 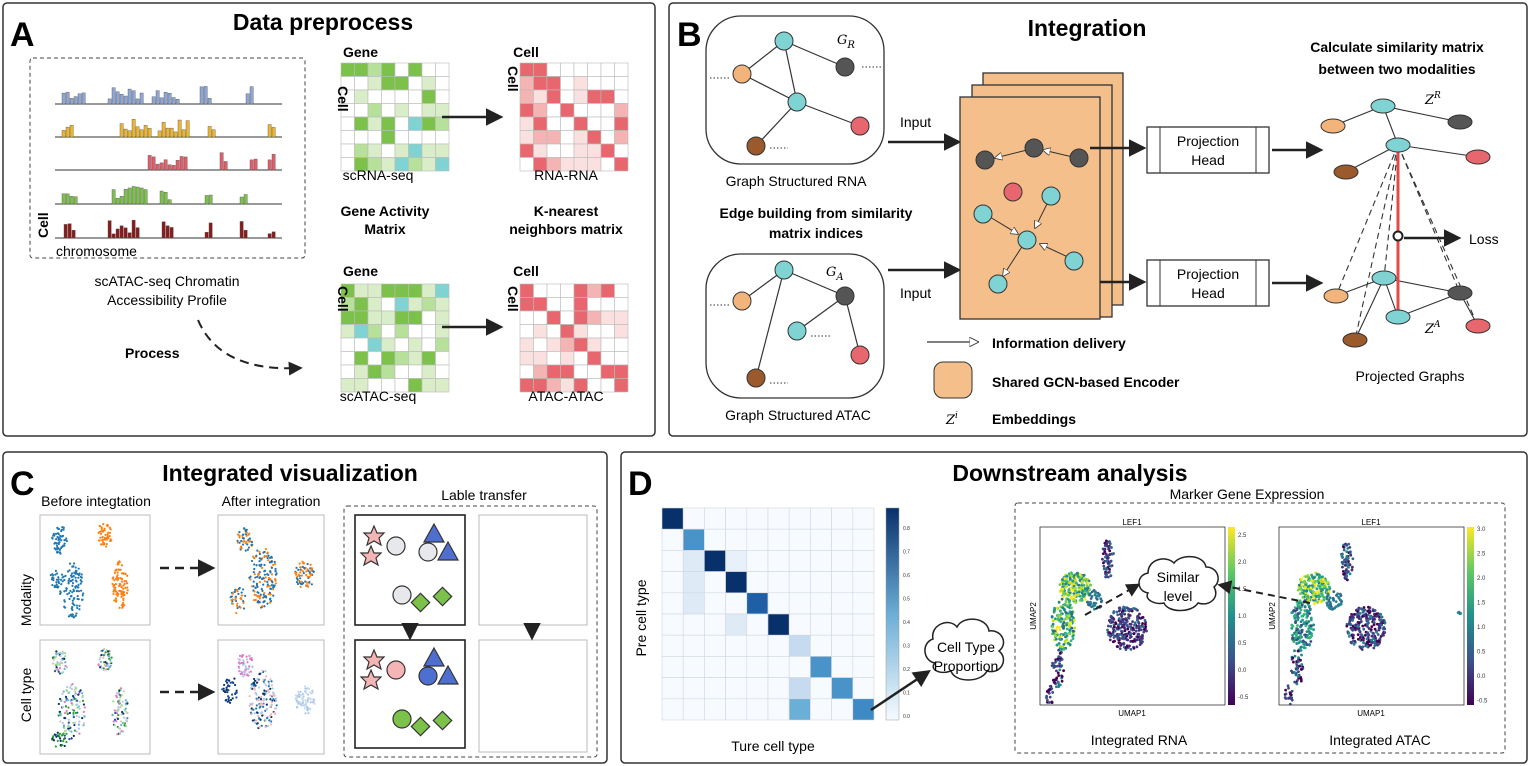 What do you see at coordinates (835, 274) in the screenshot?
I see `g-a-symbol: GA` at bounding box center [835, 274].